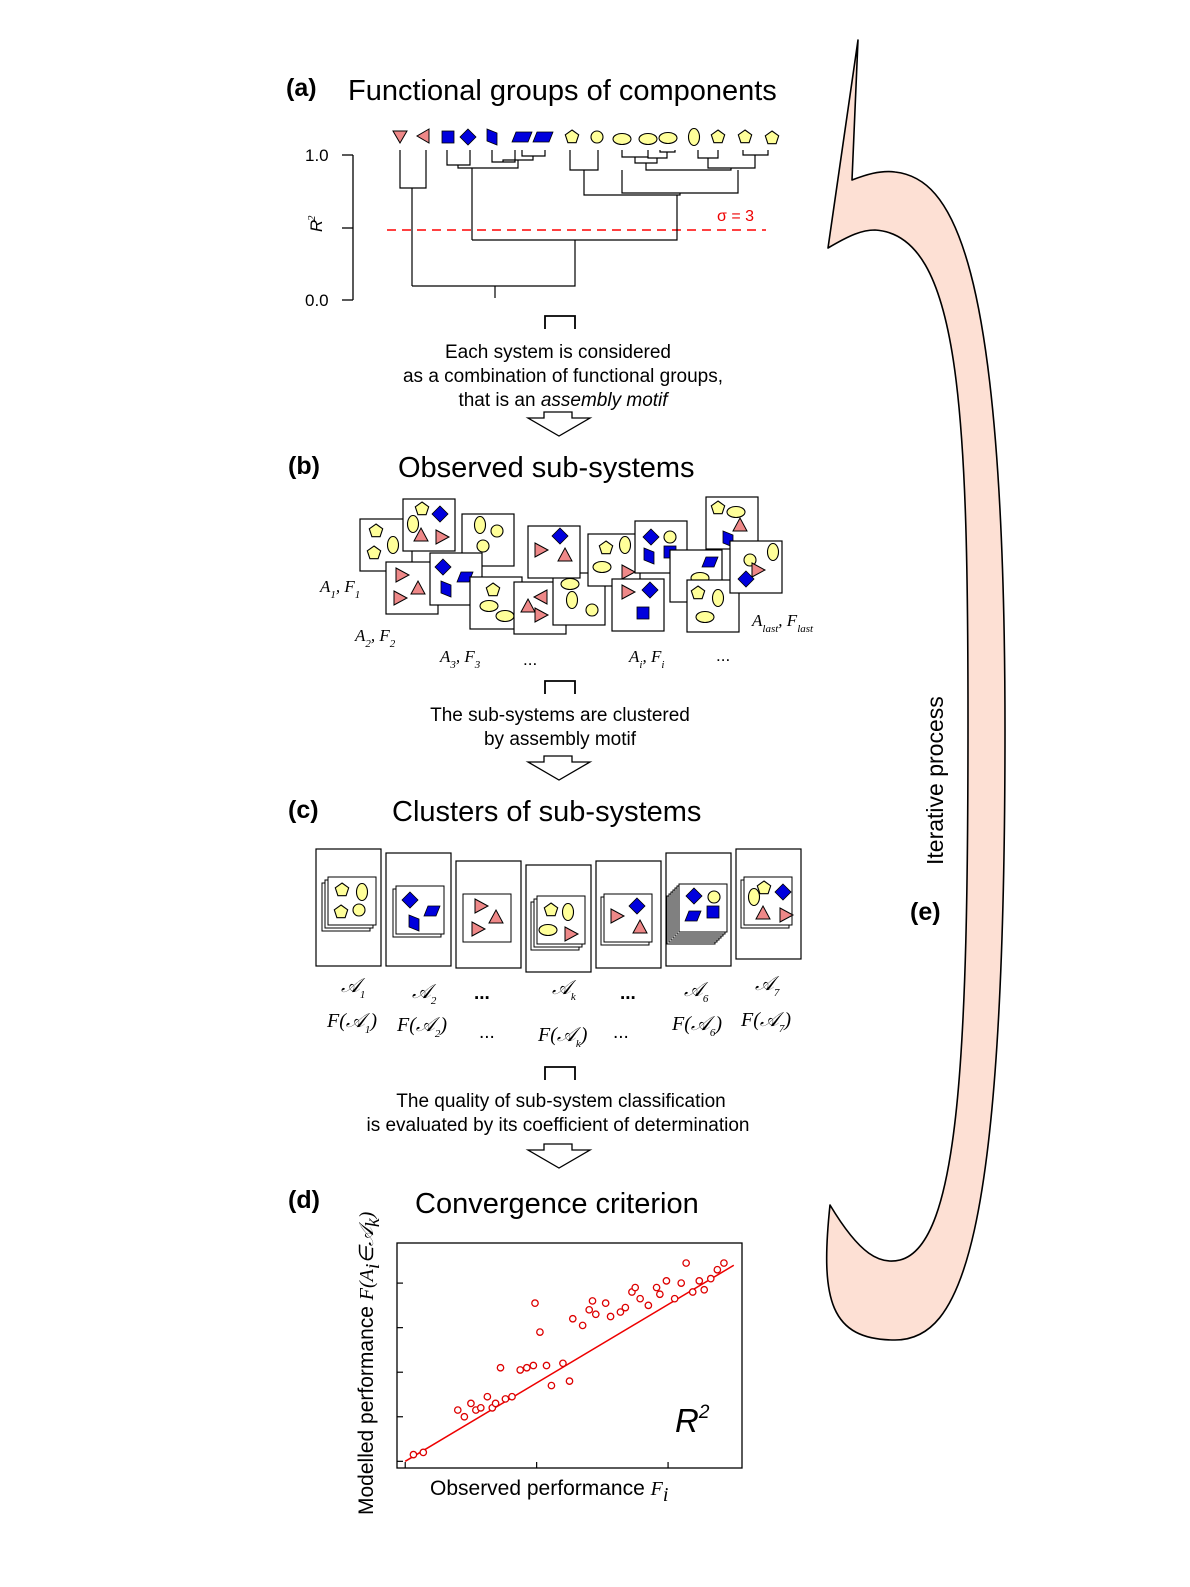 This screenshot has height=1587, width=1190. Describe the element at coordinates (557, 1204) in the screenshot. I see `panel-d-title: Convergence criterion` at that location.